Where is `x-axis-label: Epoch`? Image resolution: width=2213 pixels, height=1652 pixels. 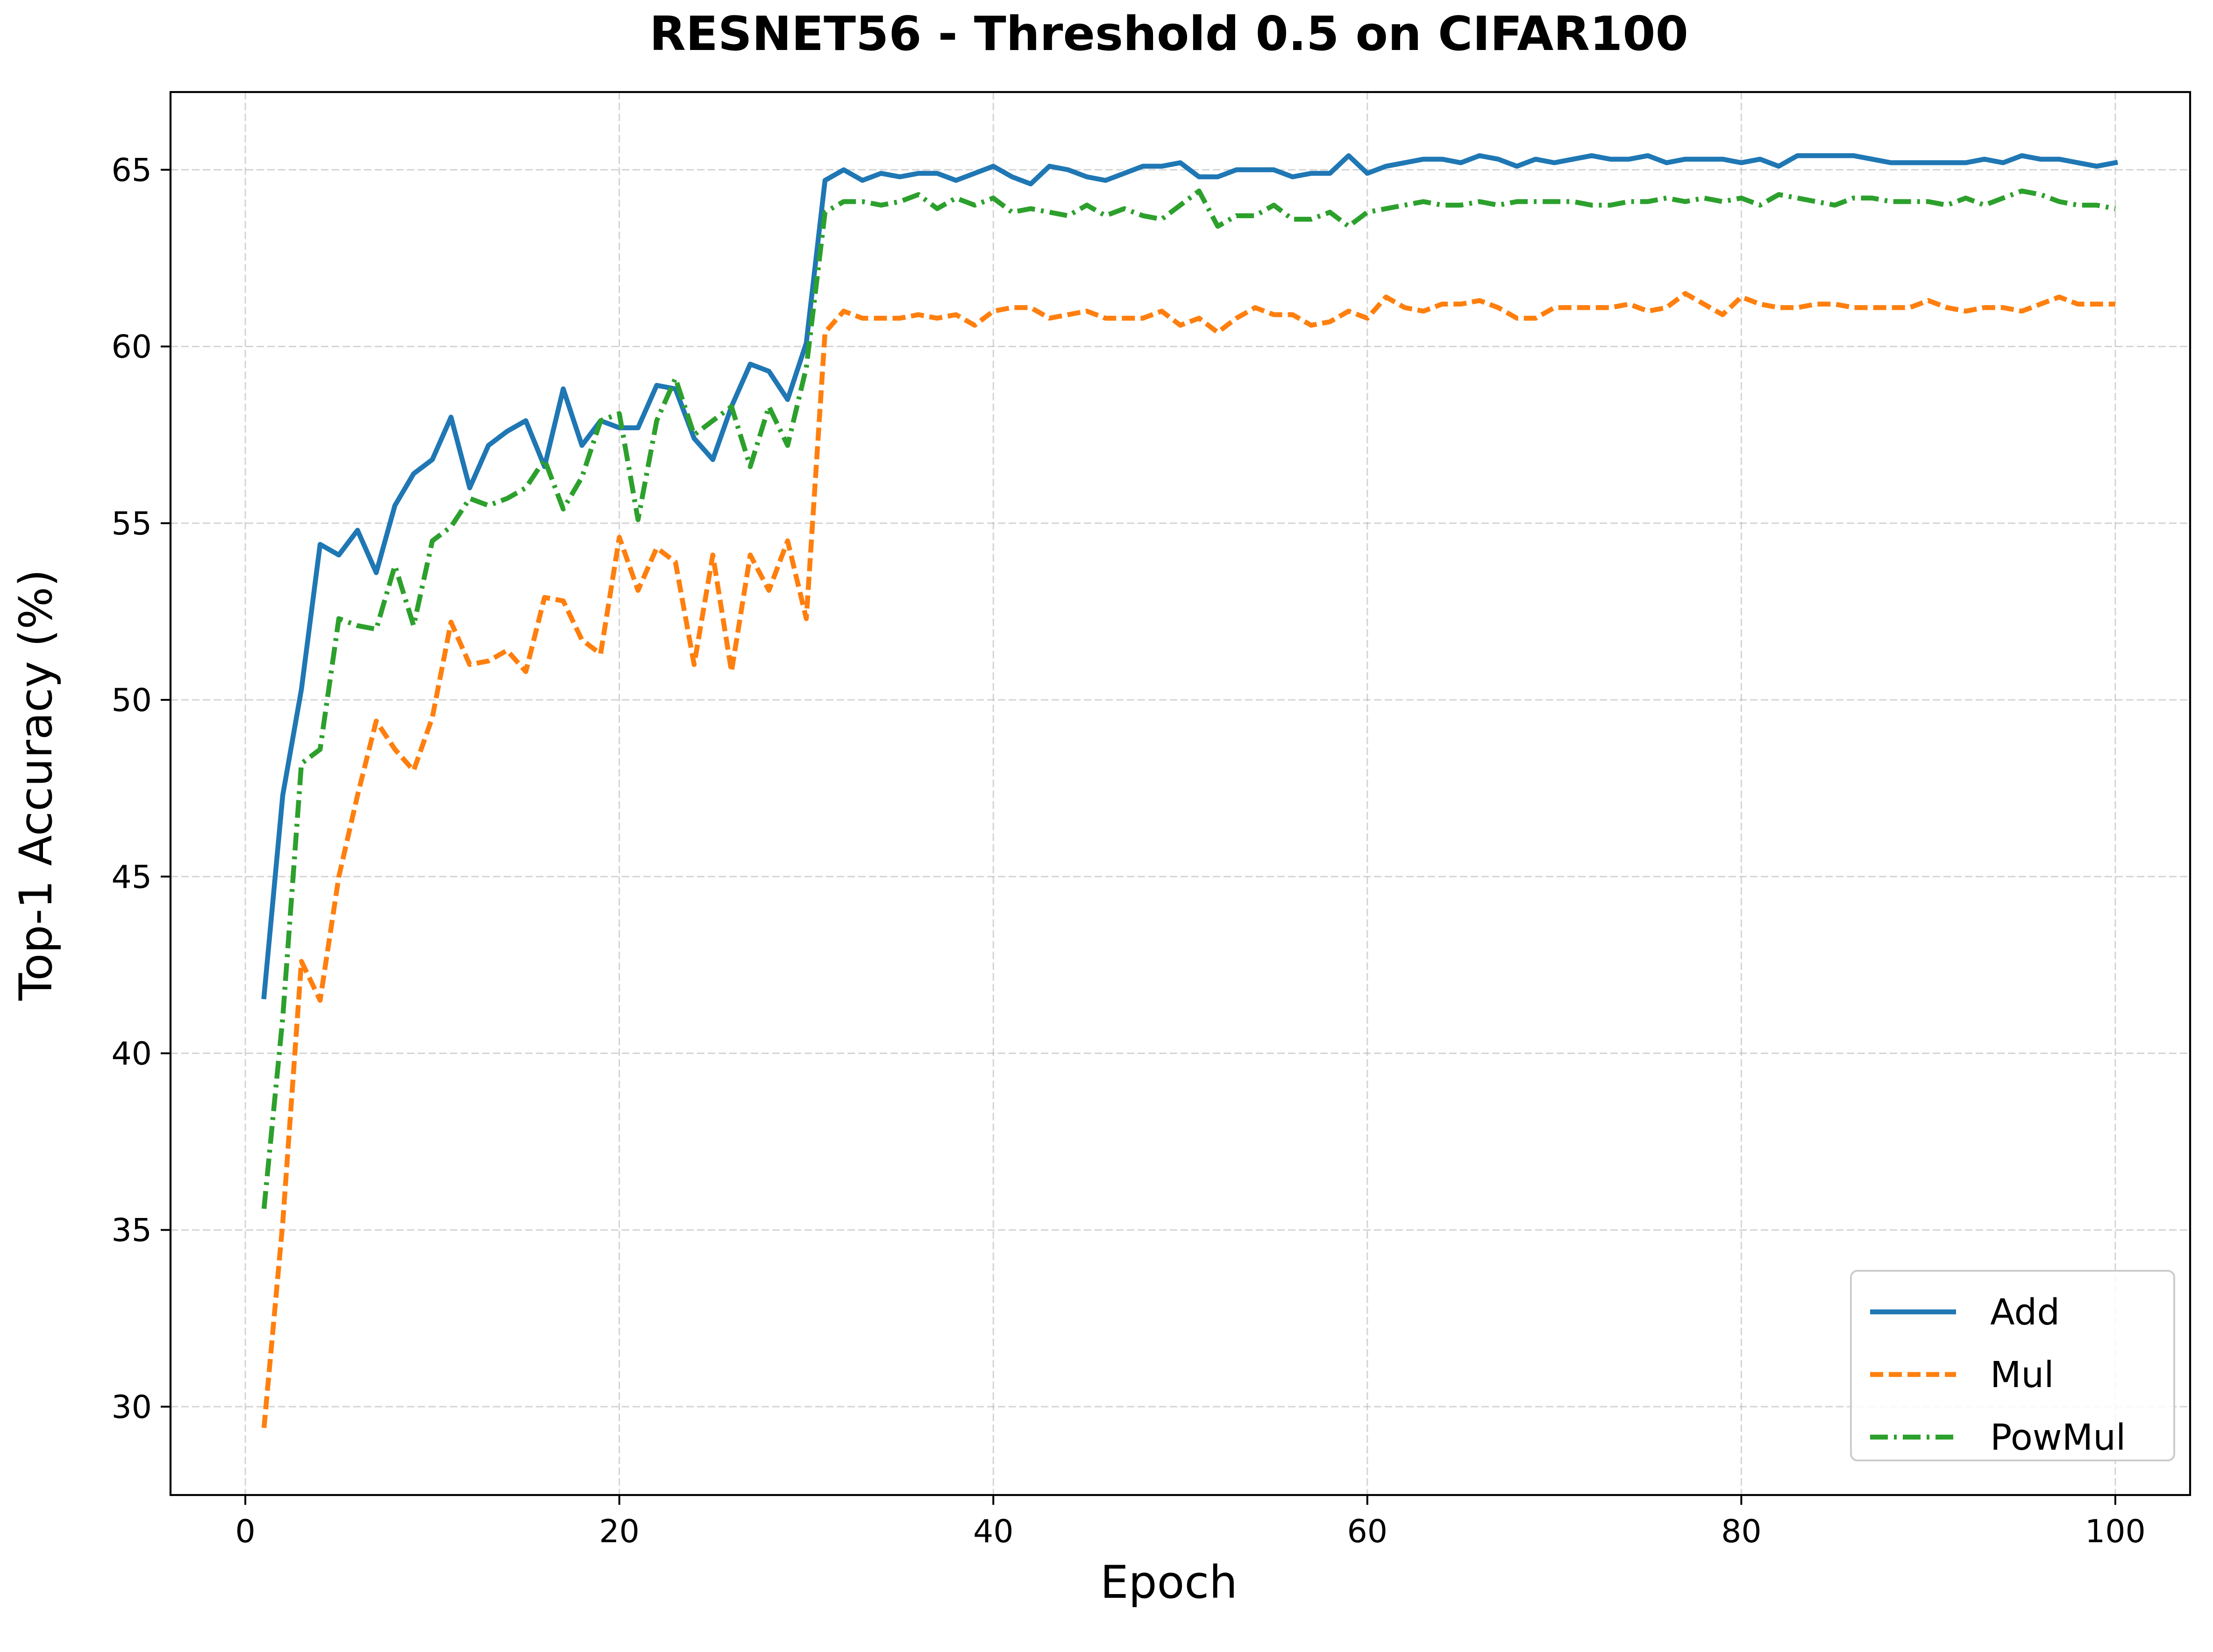 x-axis-label: Epoch is located at coordinates (1169, 1582).